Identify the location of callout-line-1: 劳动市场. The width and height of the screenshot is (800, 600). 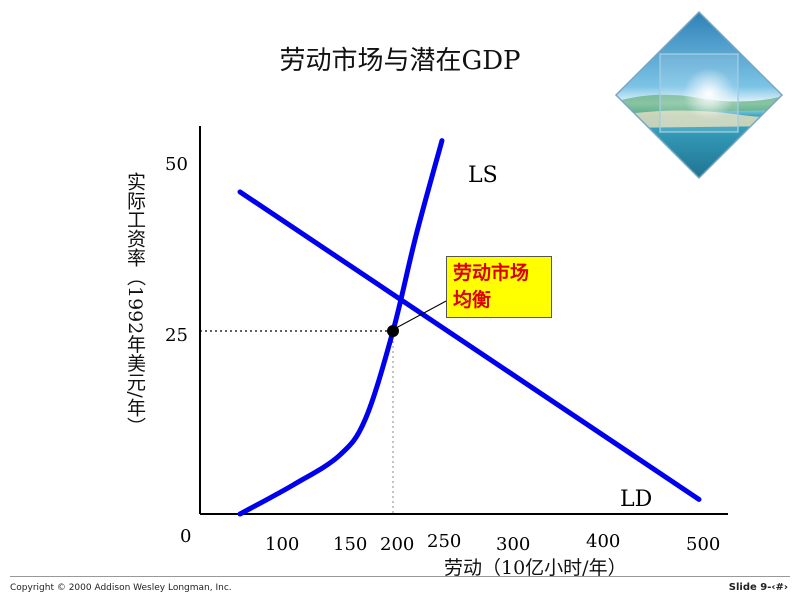
(491, 273).